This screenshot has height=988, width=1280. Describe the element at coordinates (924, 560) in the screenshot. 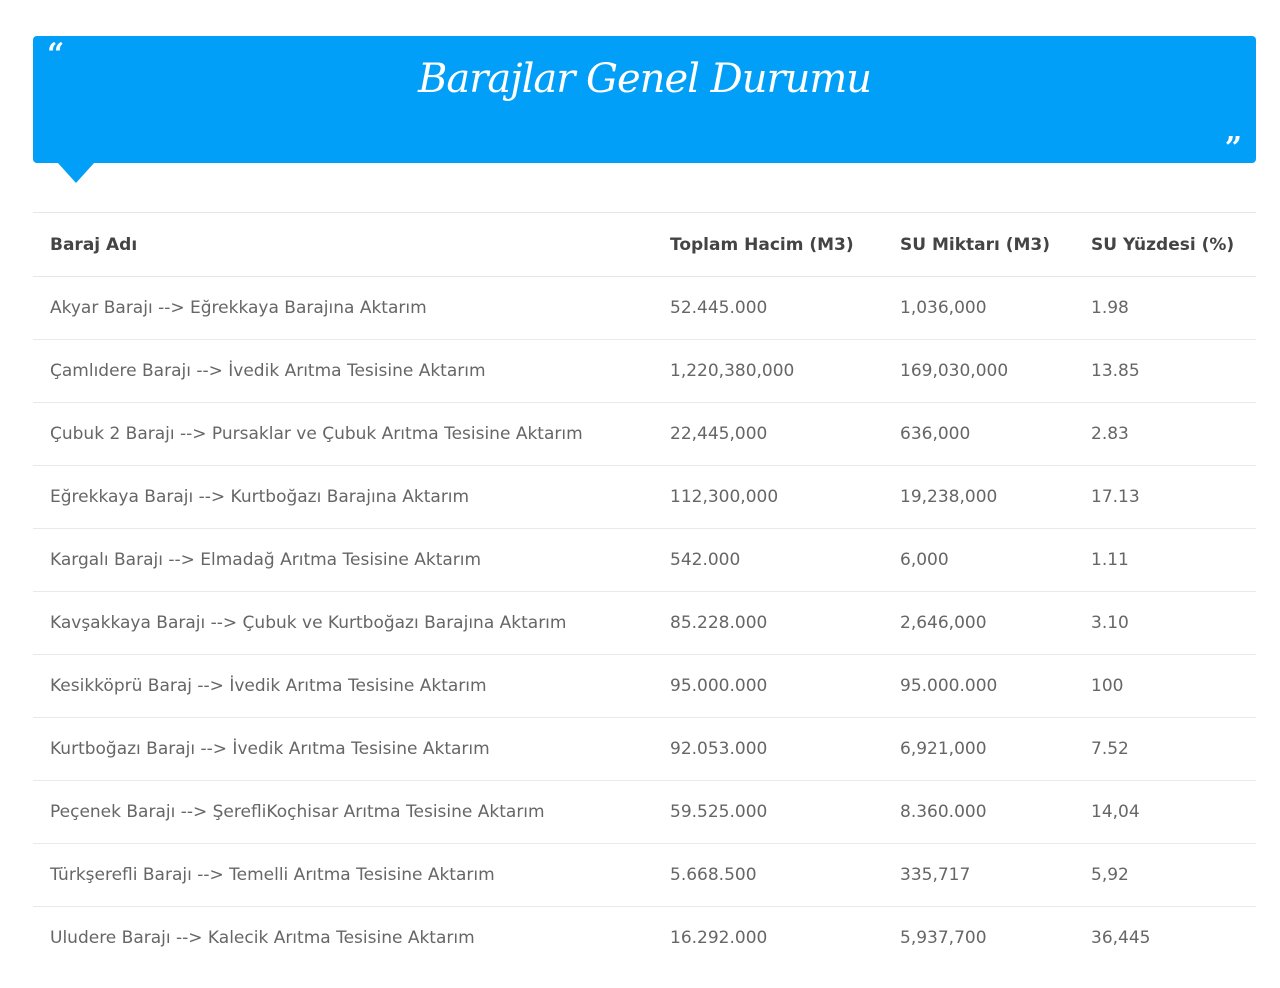

I see `cell-water-amount: 6,000` at that location.